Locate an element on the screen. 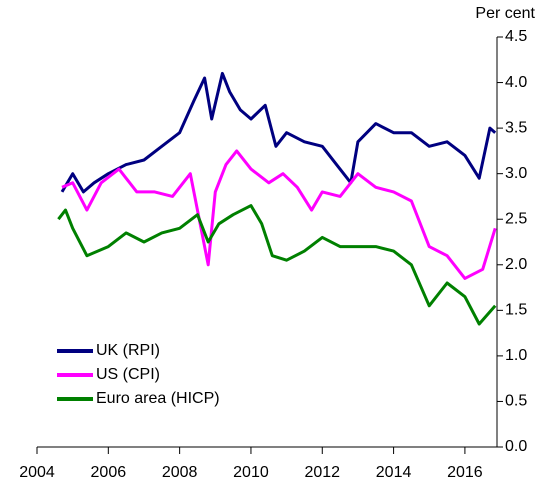 The height and width of the screenshot is (486, 557). y-tick-label: 3.5 is located at coordinates (516, 127).